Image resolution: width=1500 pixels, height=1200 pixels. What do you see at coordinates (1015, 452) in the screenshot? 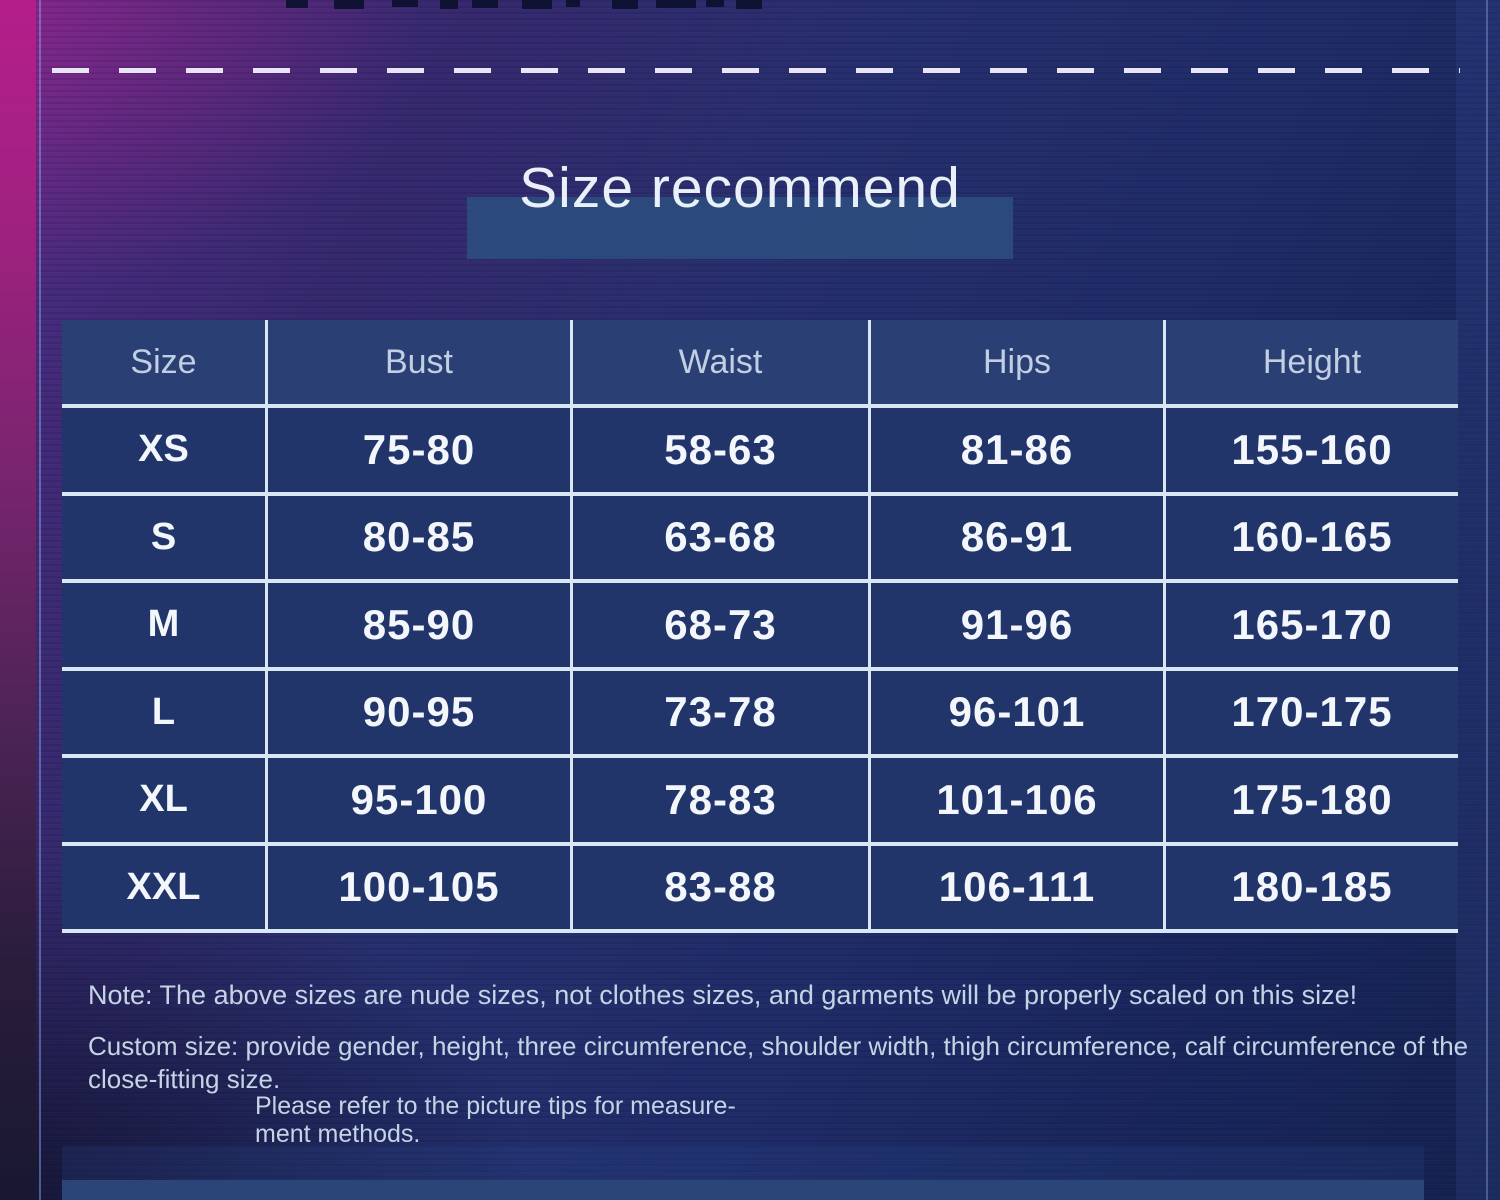
I see `table-cell: 81-86` at bounding box center [1015, 452].